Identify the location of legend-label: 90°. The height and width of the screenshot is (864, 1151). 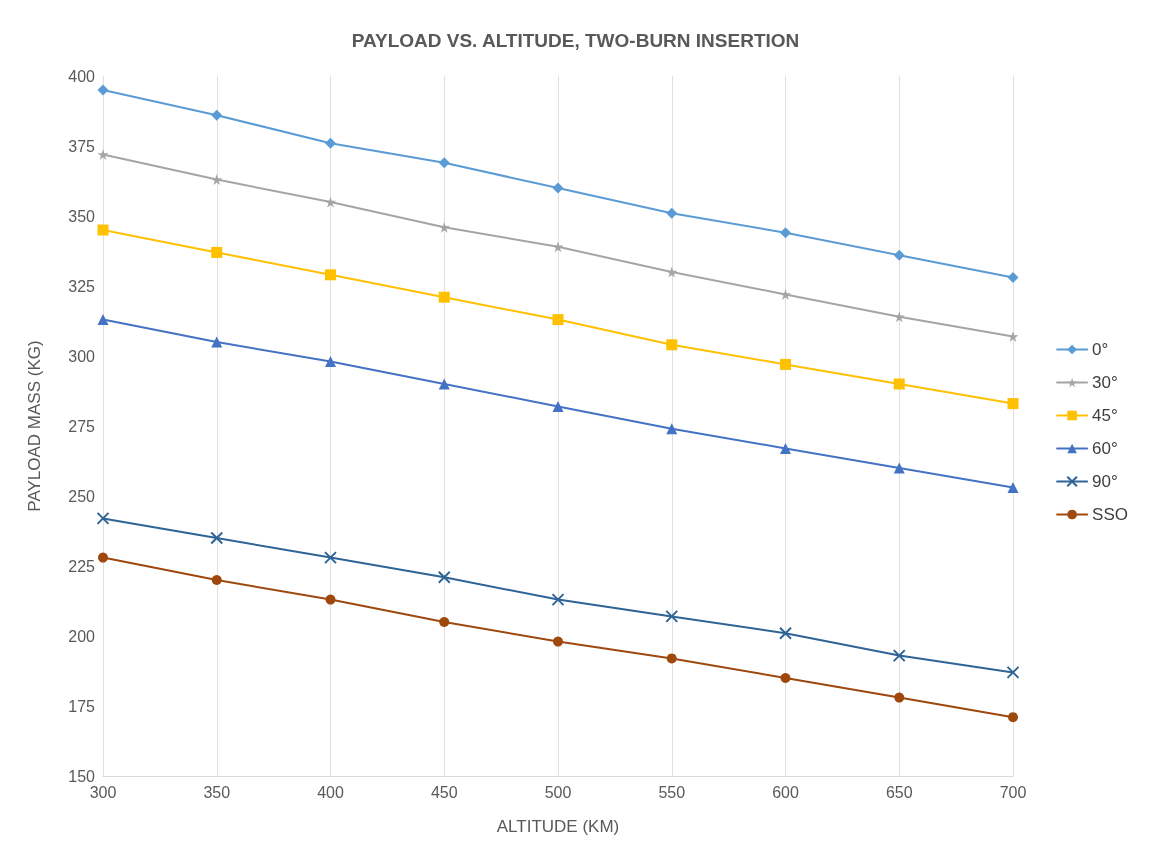
(1105, 481).